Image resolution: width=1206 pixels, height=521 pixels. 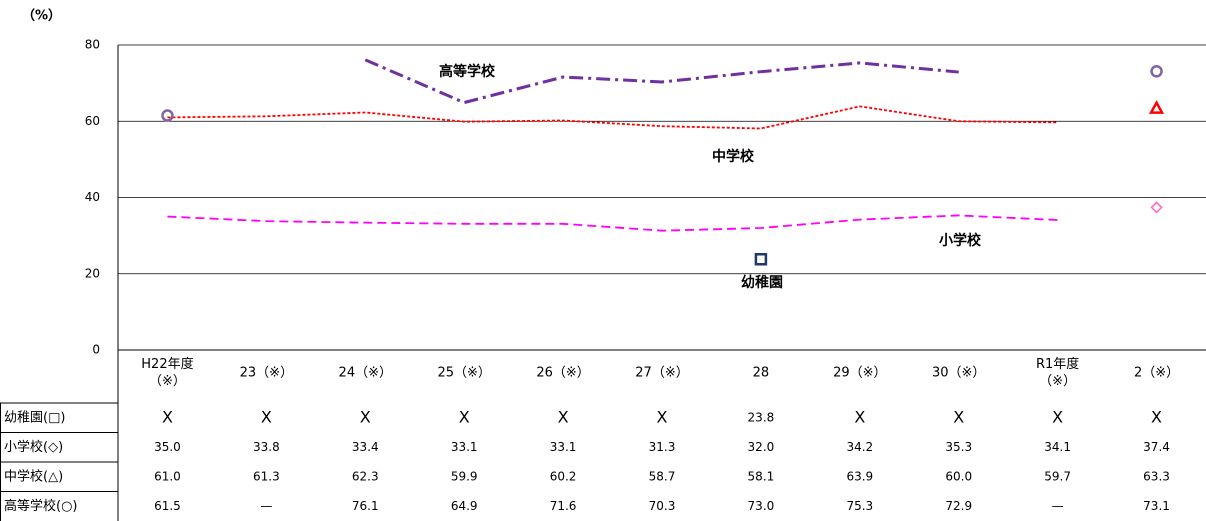 What do you see at coordinates (167, 506) in the screenshot?
I see `table-cell: 61.5` at bounding box center [167, 506].